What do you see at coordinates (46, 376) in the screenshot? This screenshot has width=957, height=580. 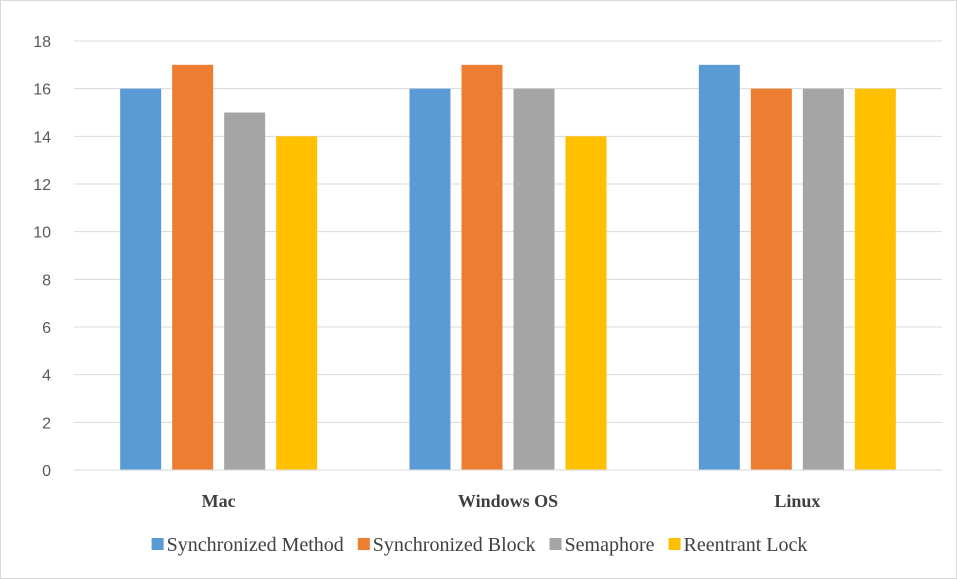 I see `y-tick-label: 4` at bounding box center [46, 376].